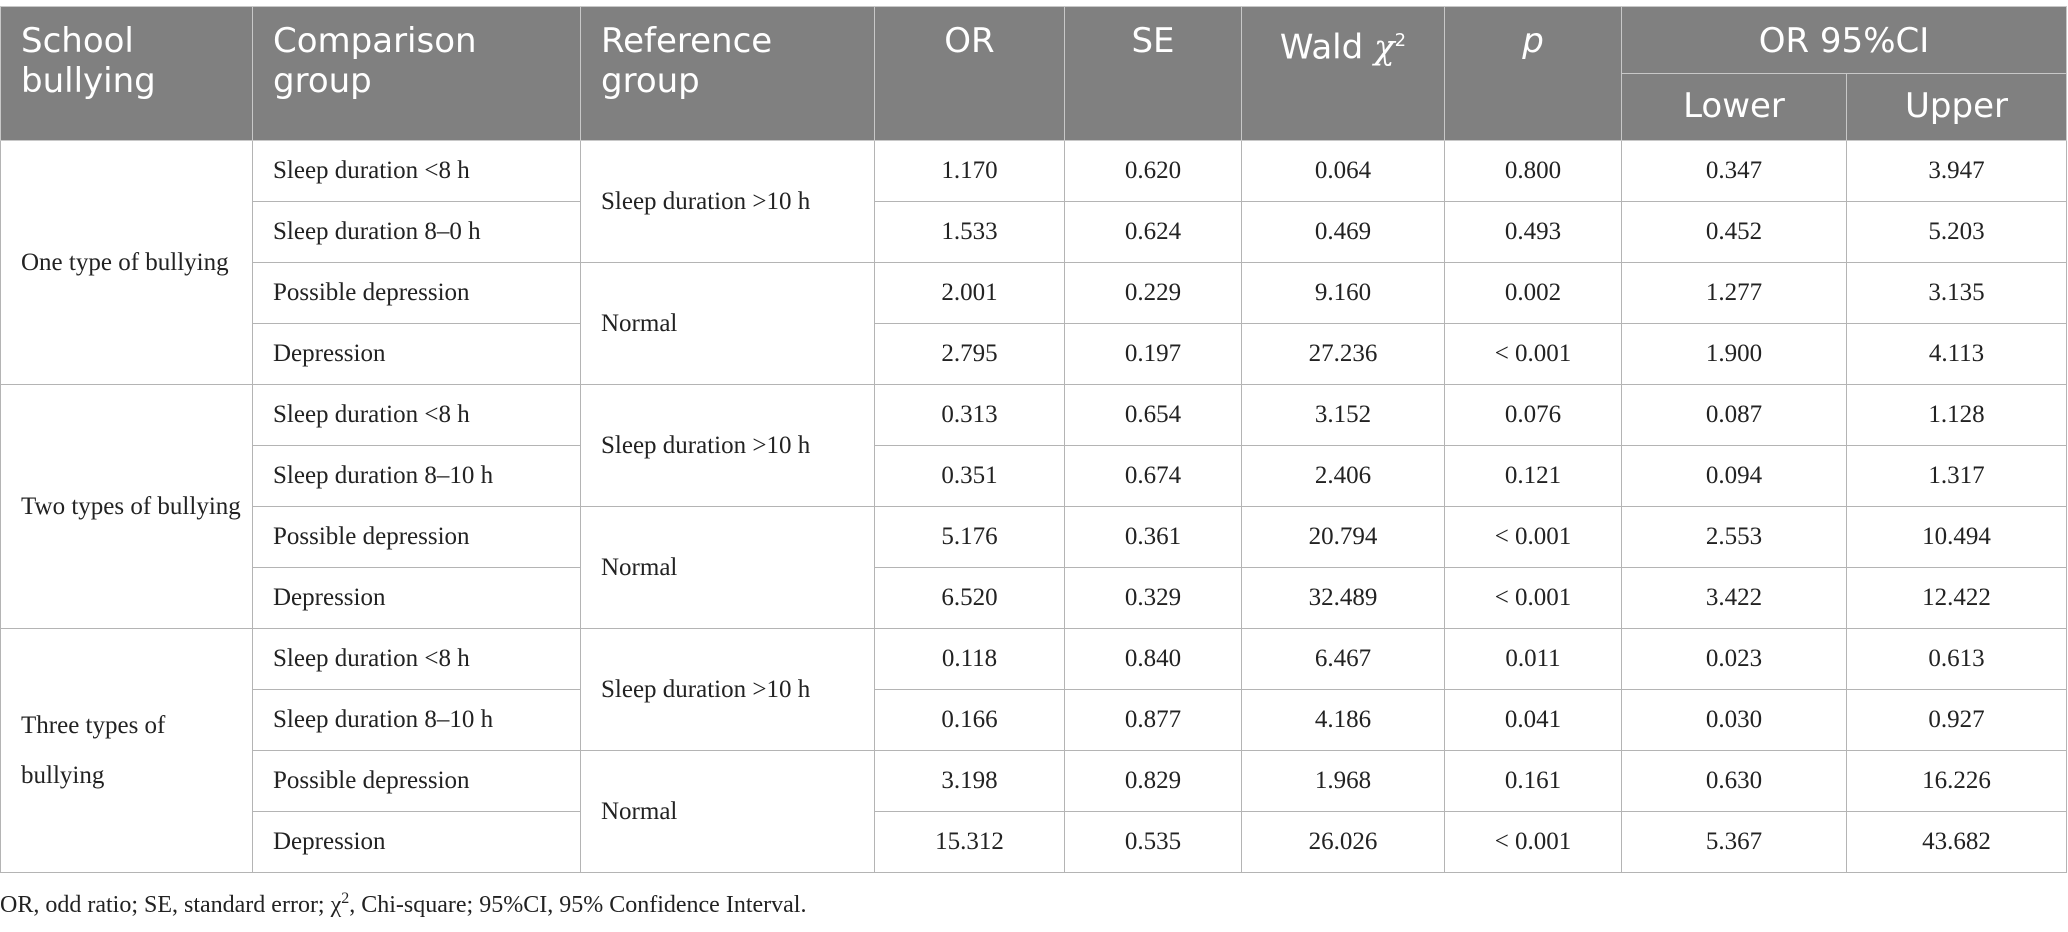 This screenshot has height=932, width=2068. Describe the element at coordinates (1734, 598) in the screenshot. I see `lower-cell: 3.422` at that location.